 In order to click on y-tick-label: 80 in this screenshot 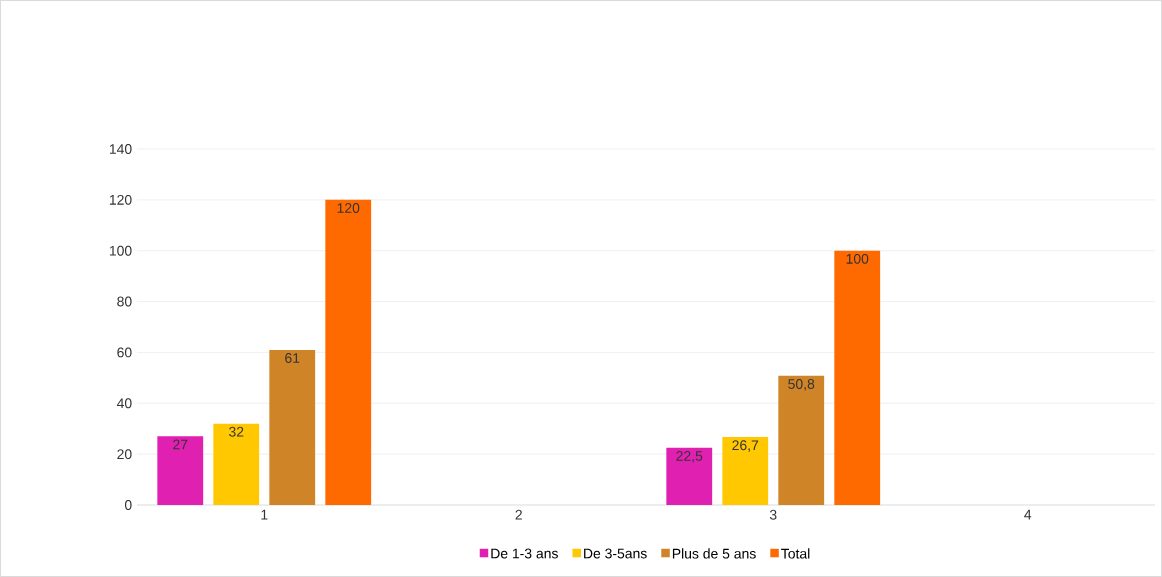, I will do `click(124, 301)`.